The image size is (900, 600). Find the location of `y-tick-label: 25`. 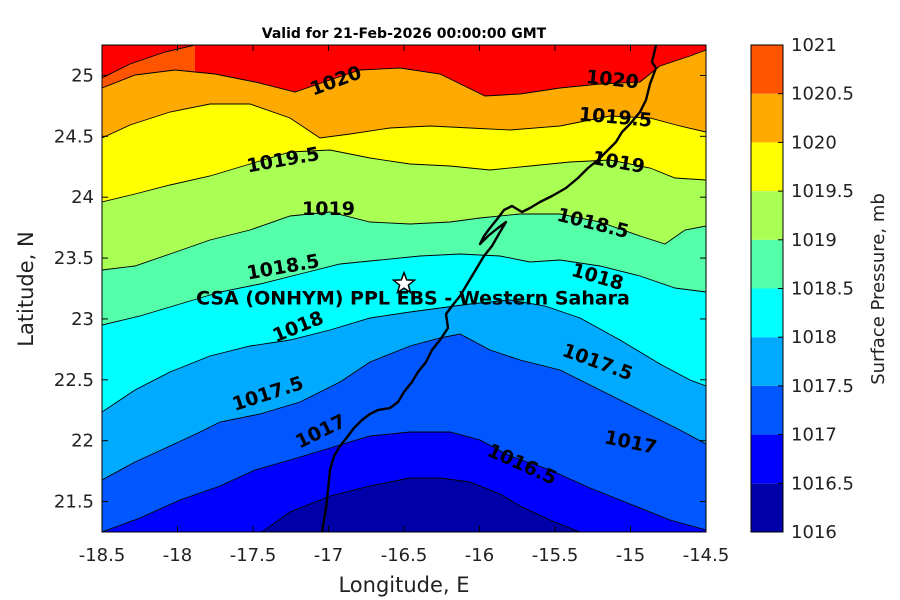

y-tick-label: 25 is located at coordinates (82, 75).